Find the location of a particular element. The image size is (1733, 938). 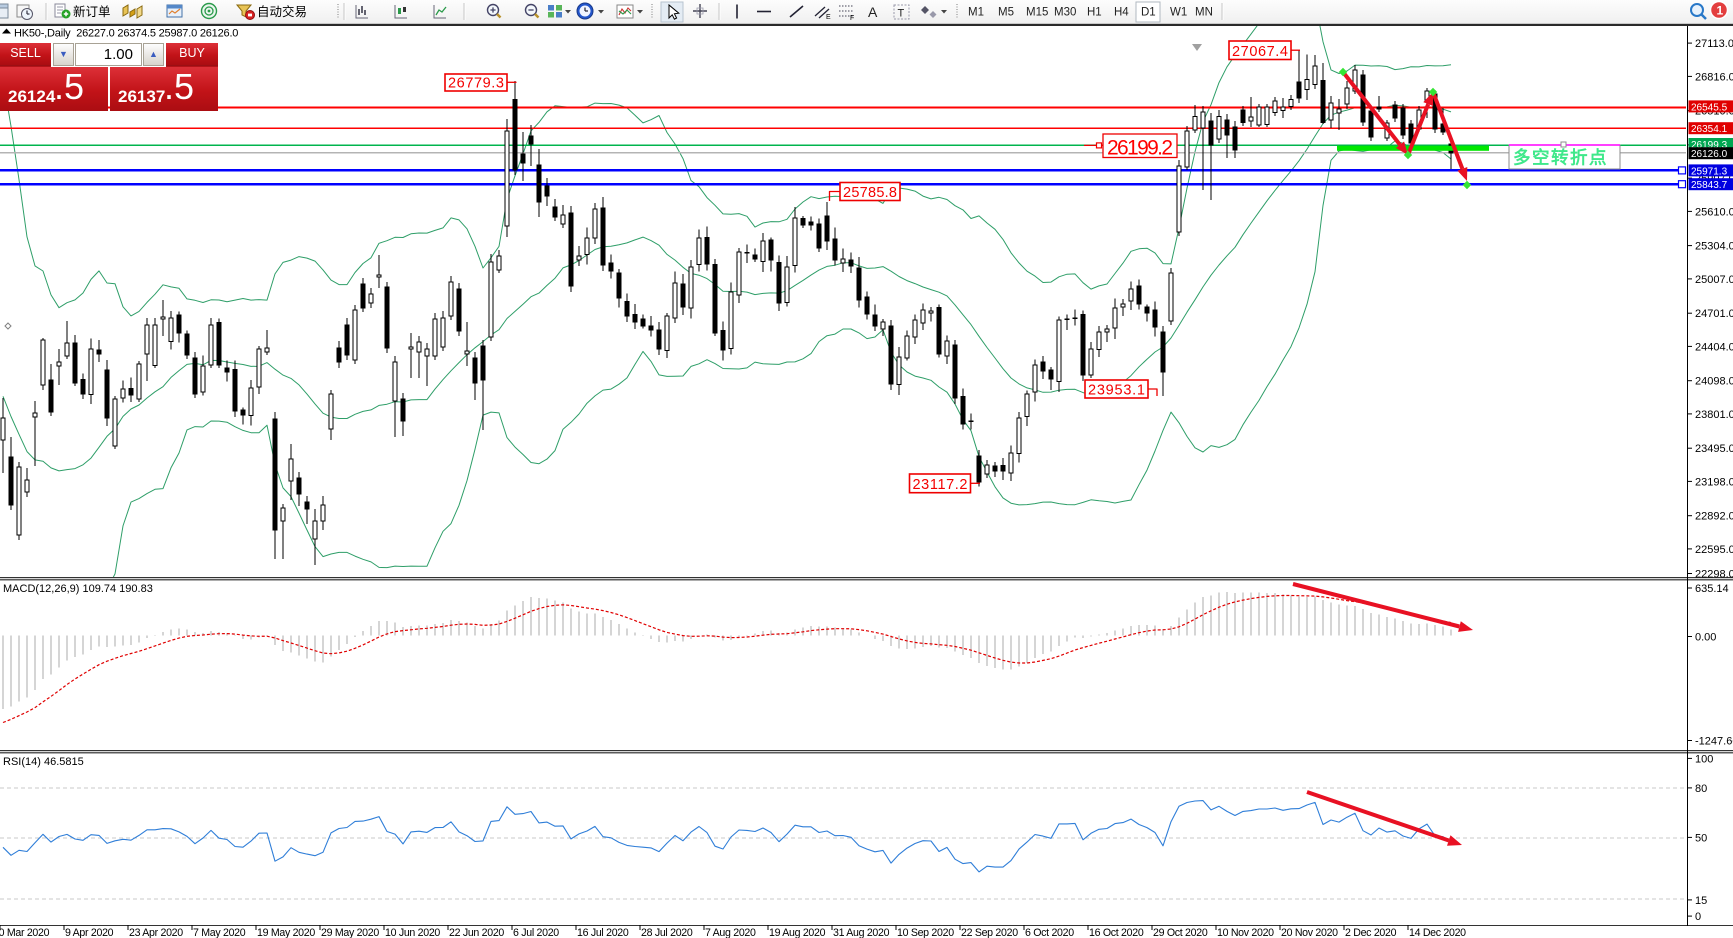

svg-text: 22892.0 is located at coordinates (1714, 517).